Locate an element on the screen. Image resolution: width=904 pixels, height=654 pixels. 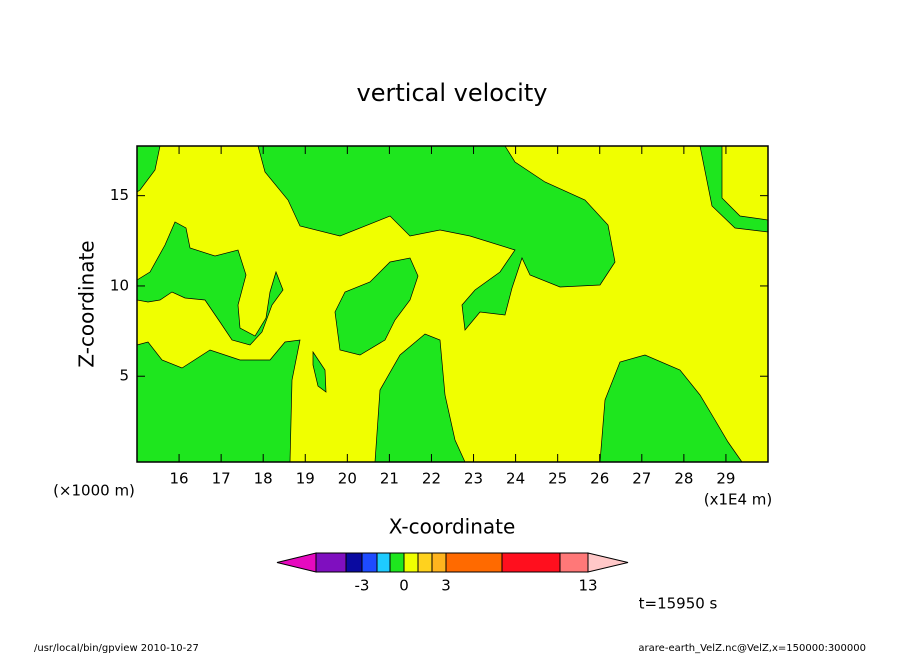
footer-right: arare-earth_VelZ.nc@VelZ,x=150000:300000 is located at coordinates (752, 648).